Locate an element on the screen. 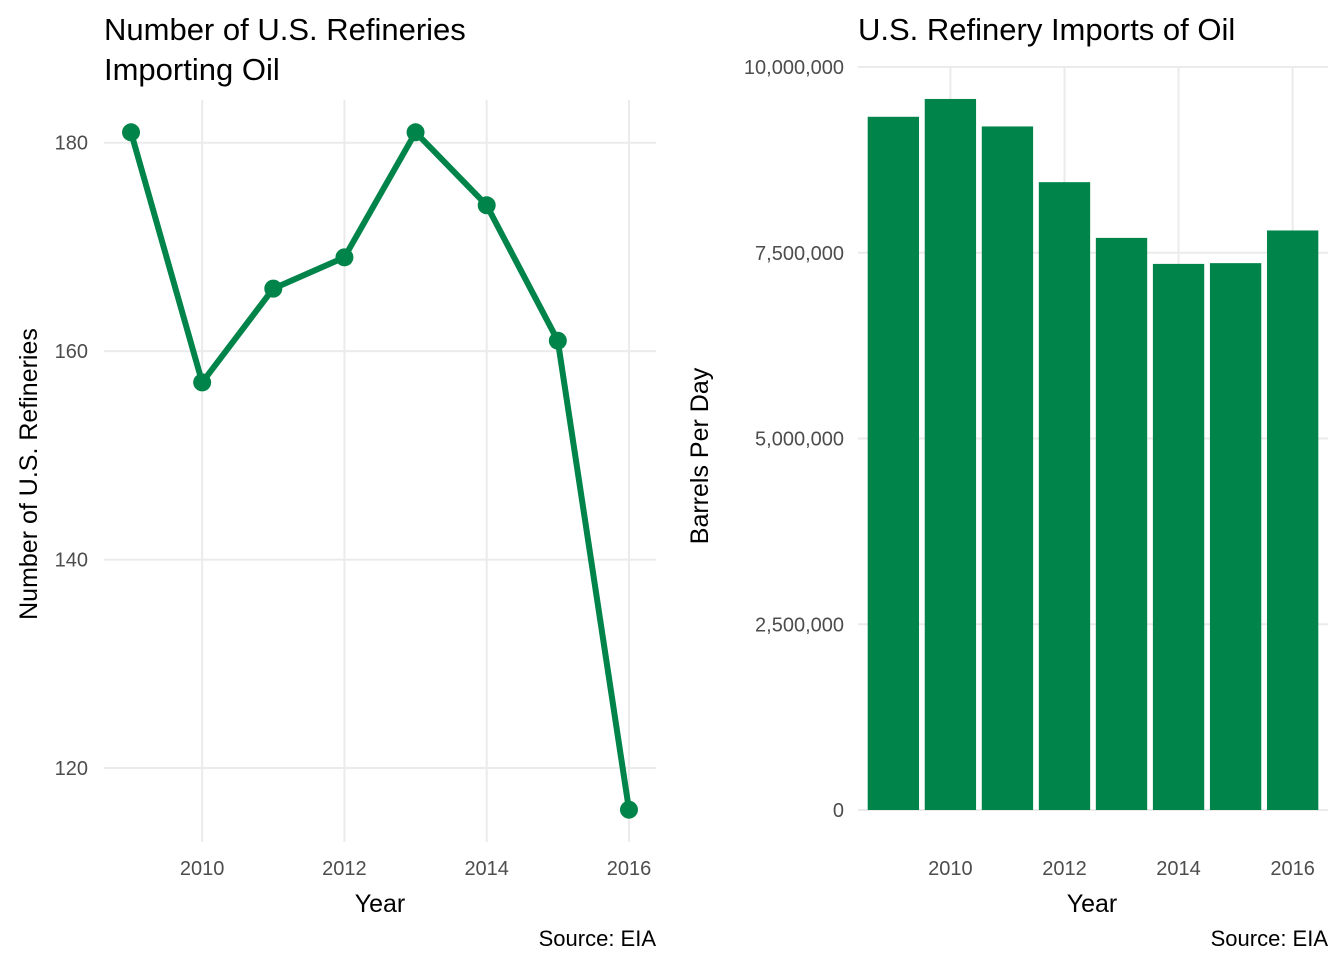  left-x-tick-label: 2010 is located at coordinates (202, 869).